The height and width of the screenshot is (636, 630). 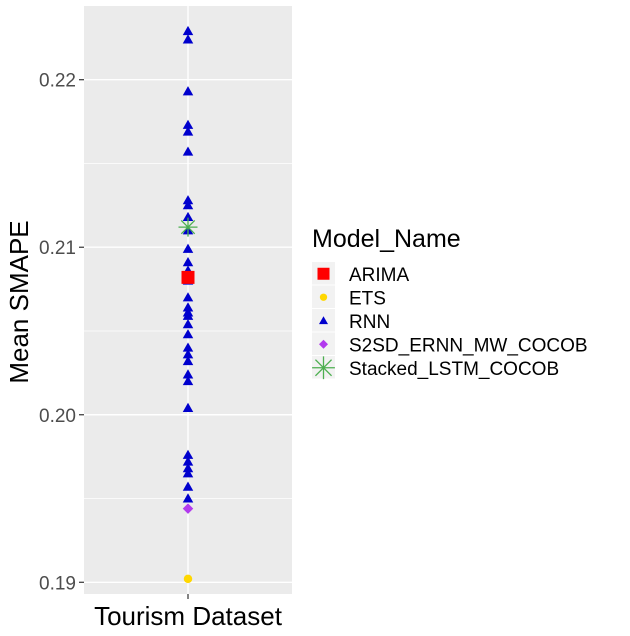 What do you see at coordinates (188, 616) in the screenshot?
I see `x-tick-label: Tourism Dataset` at bounding box center [188, 616].